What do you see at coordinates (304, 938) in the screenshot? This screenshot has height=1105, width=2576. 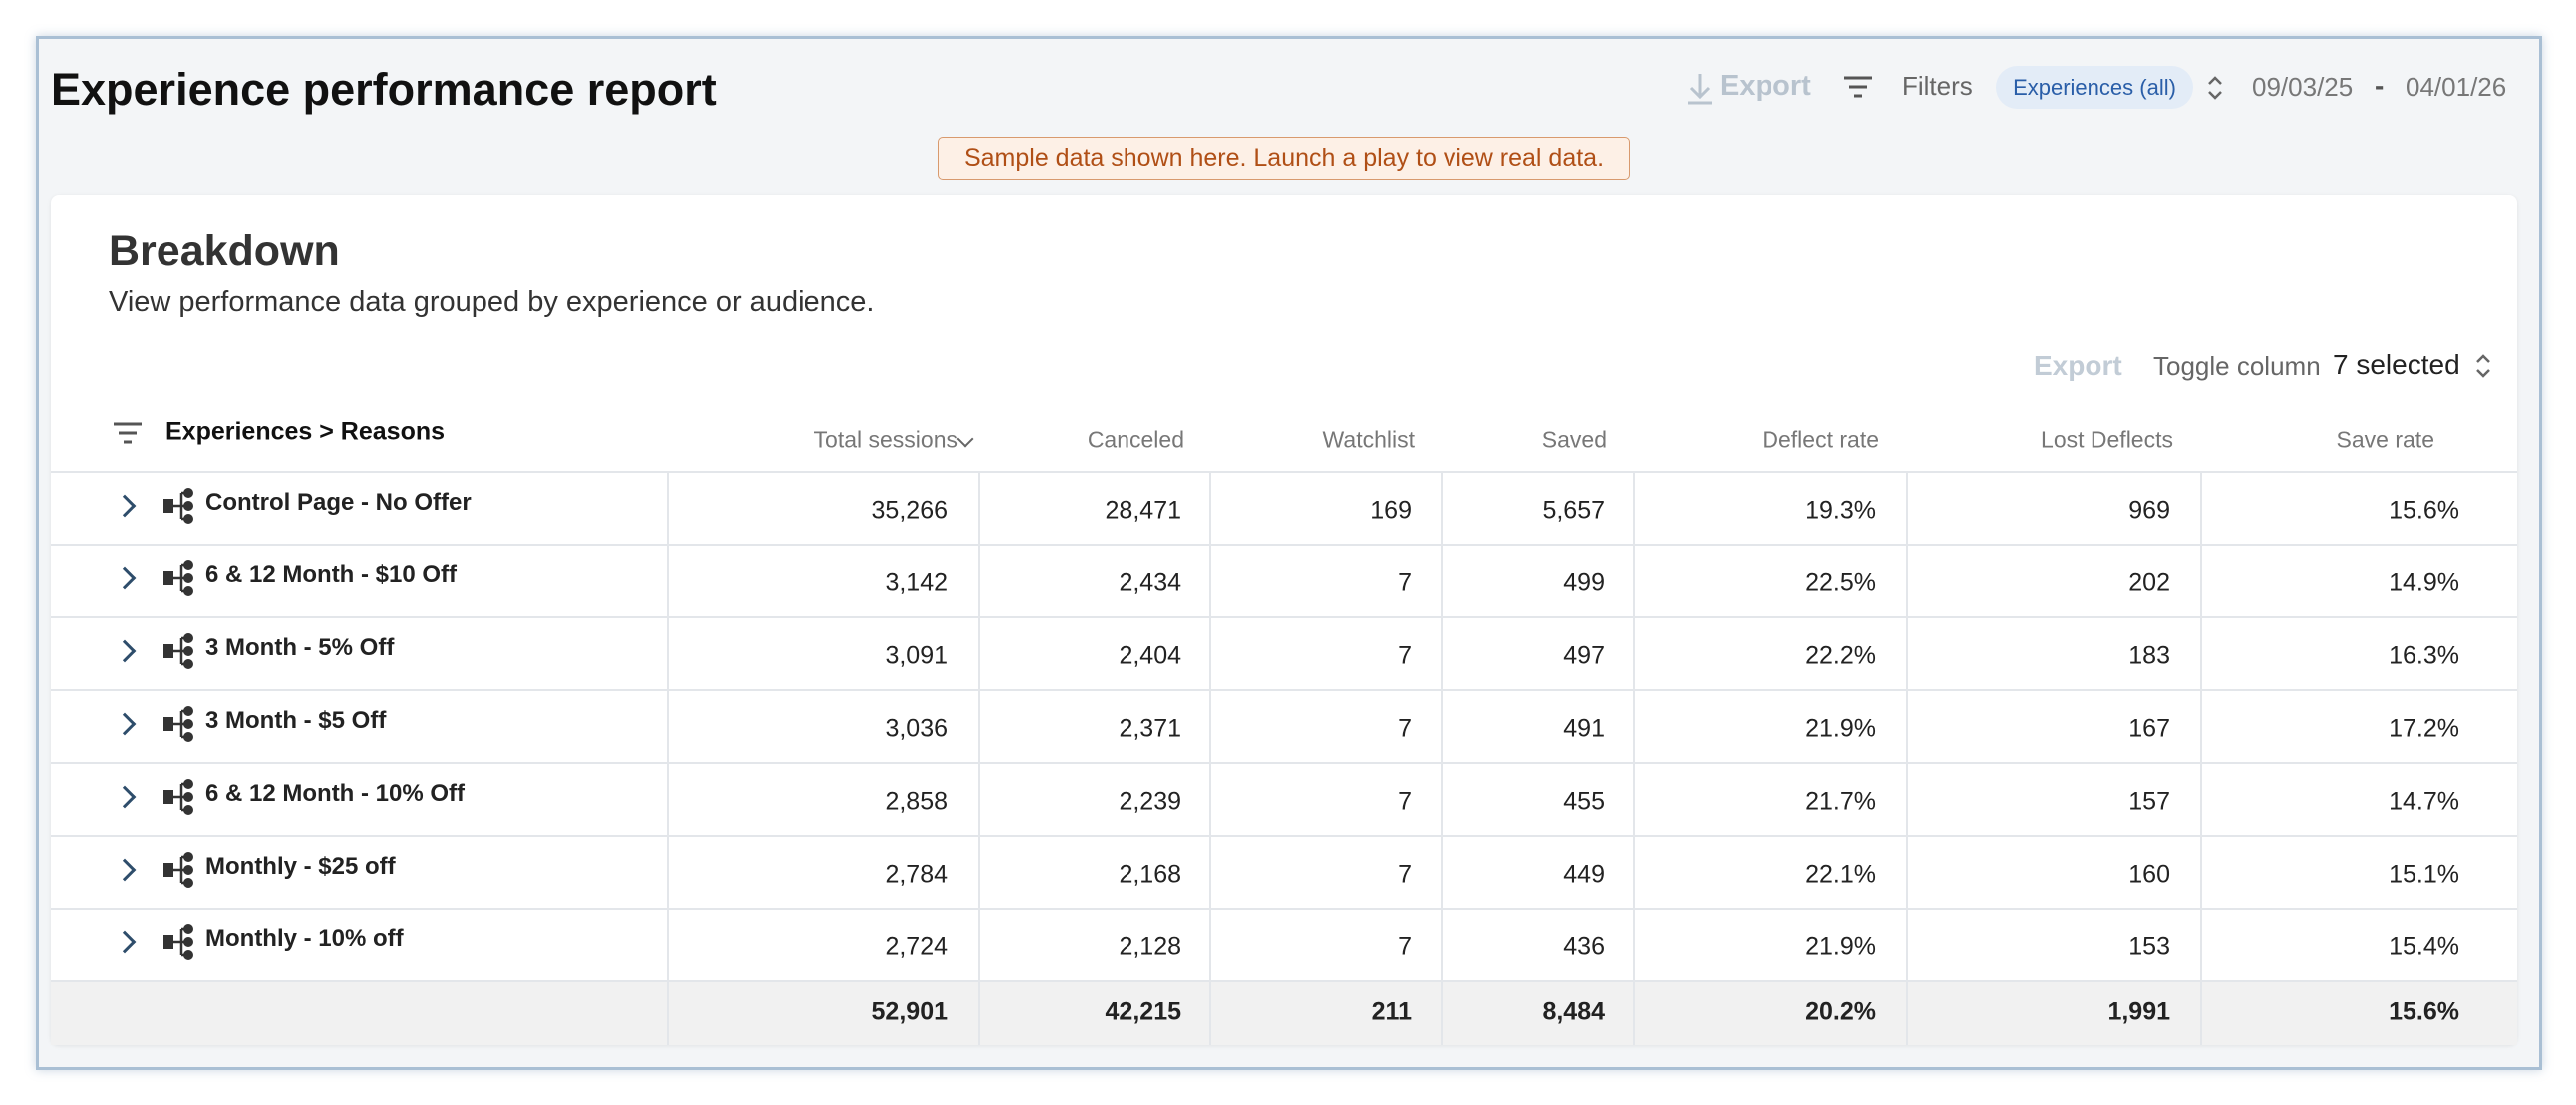 I see `row-label: Monthly - 10% off` at bounding box center [304, 938].